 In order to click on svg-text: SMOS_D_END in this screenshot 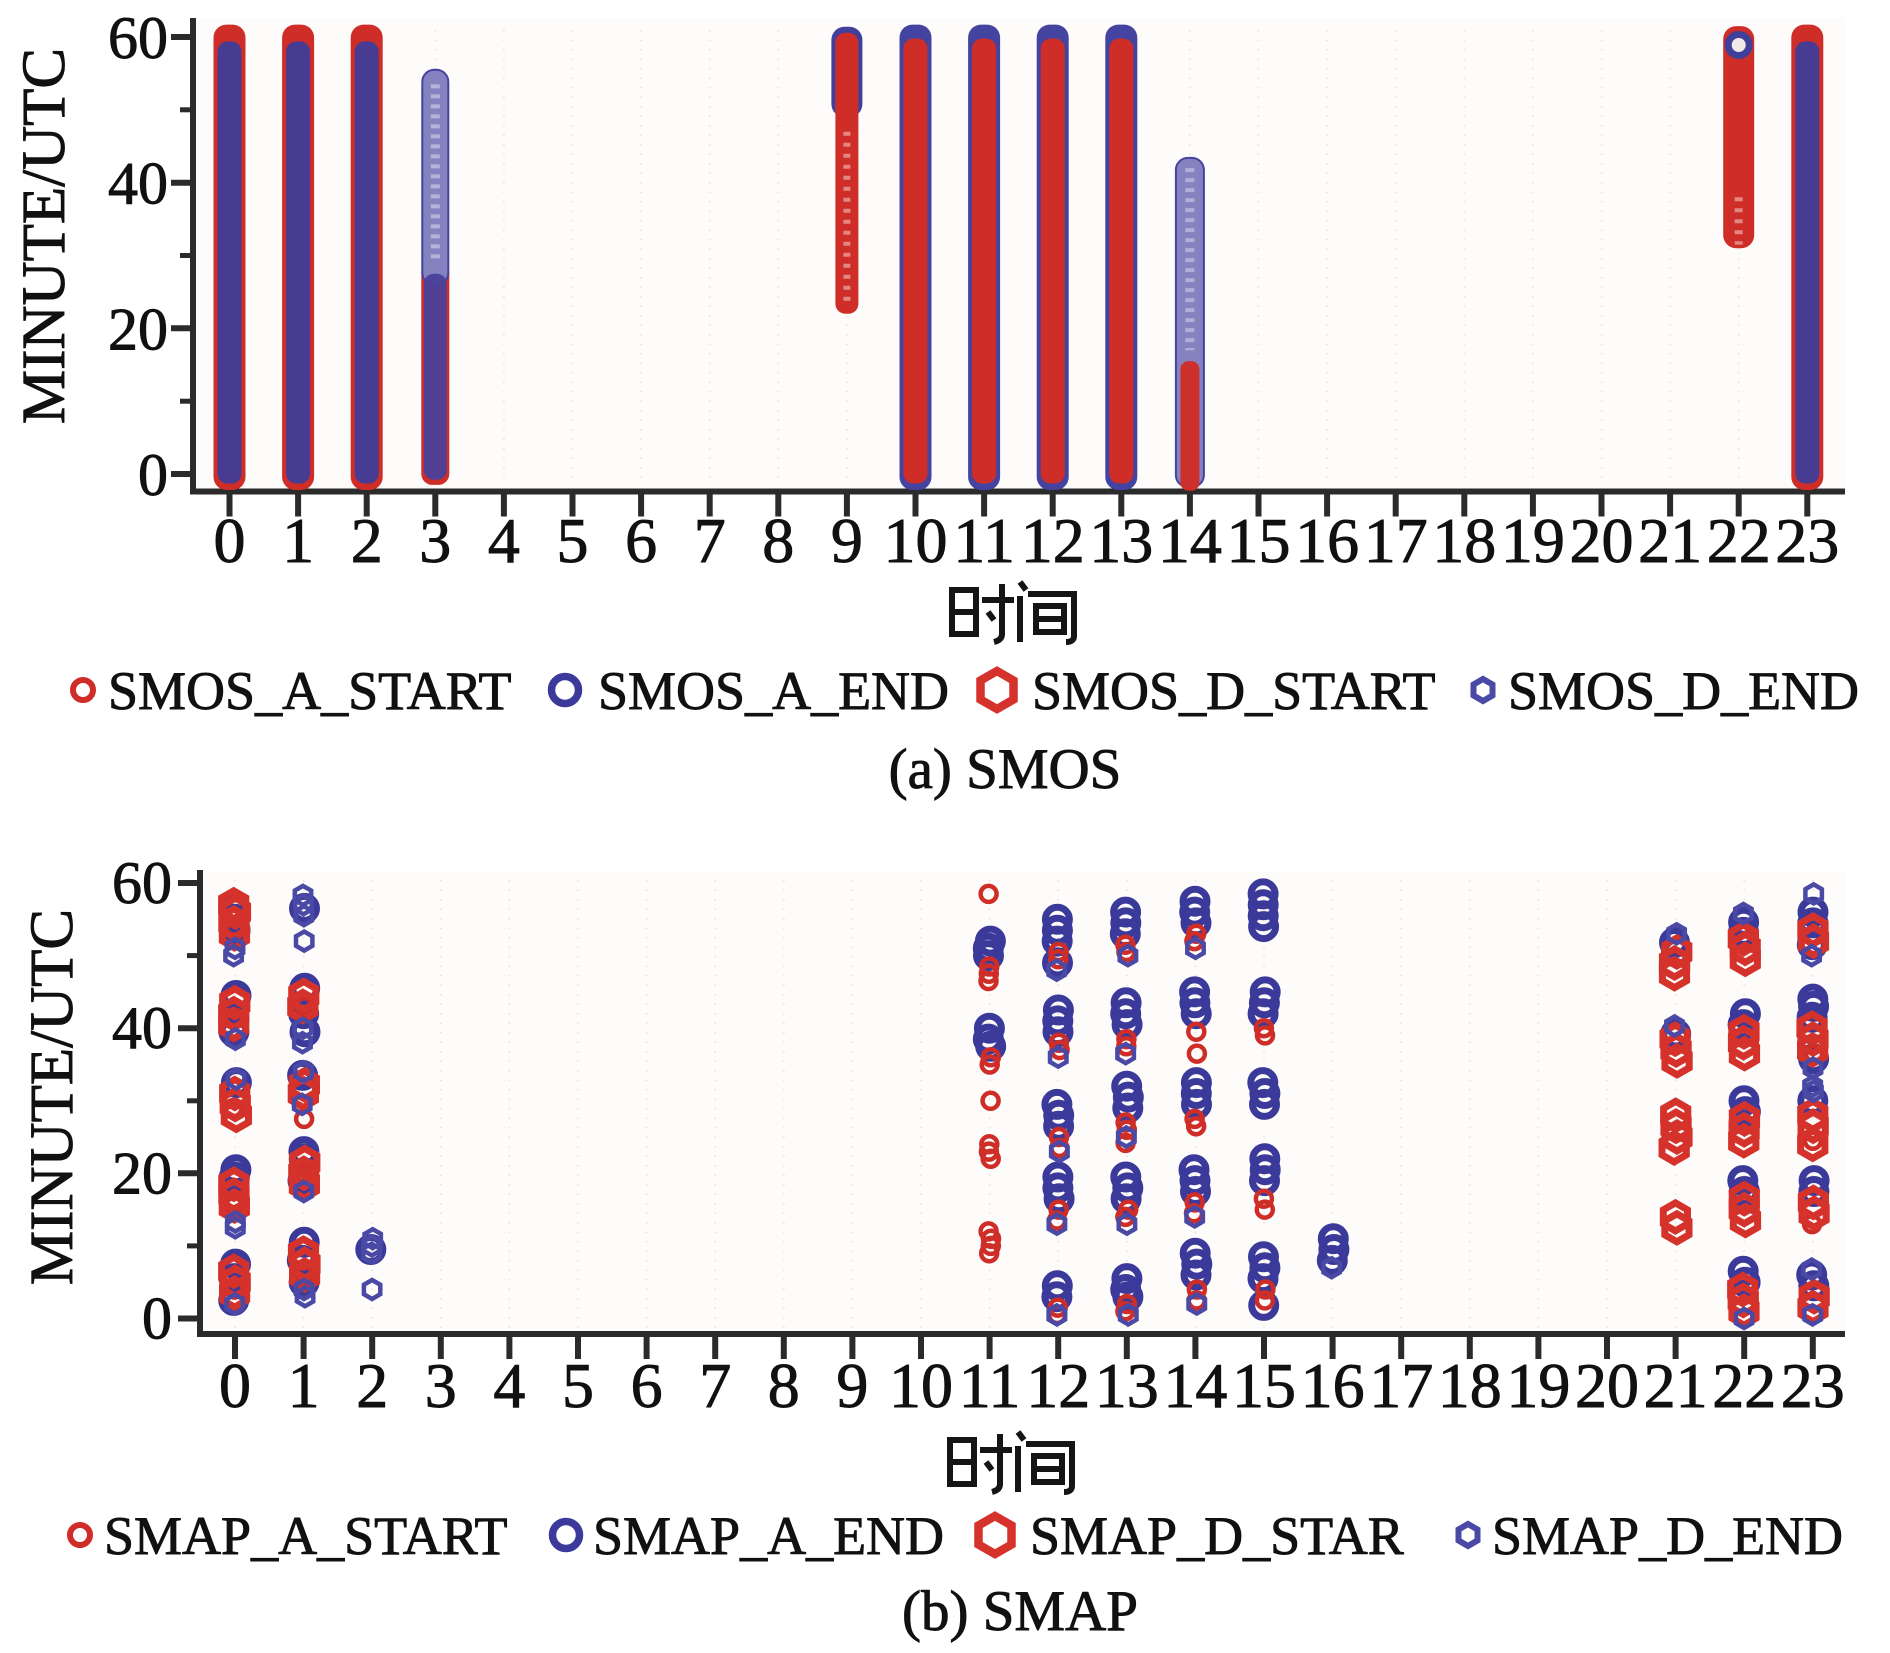, I will do `click(1683, 691)`.